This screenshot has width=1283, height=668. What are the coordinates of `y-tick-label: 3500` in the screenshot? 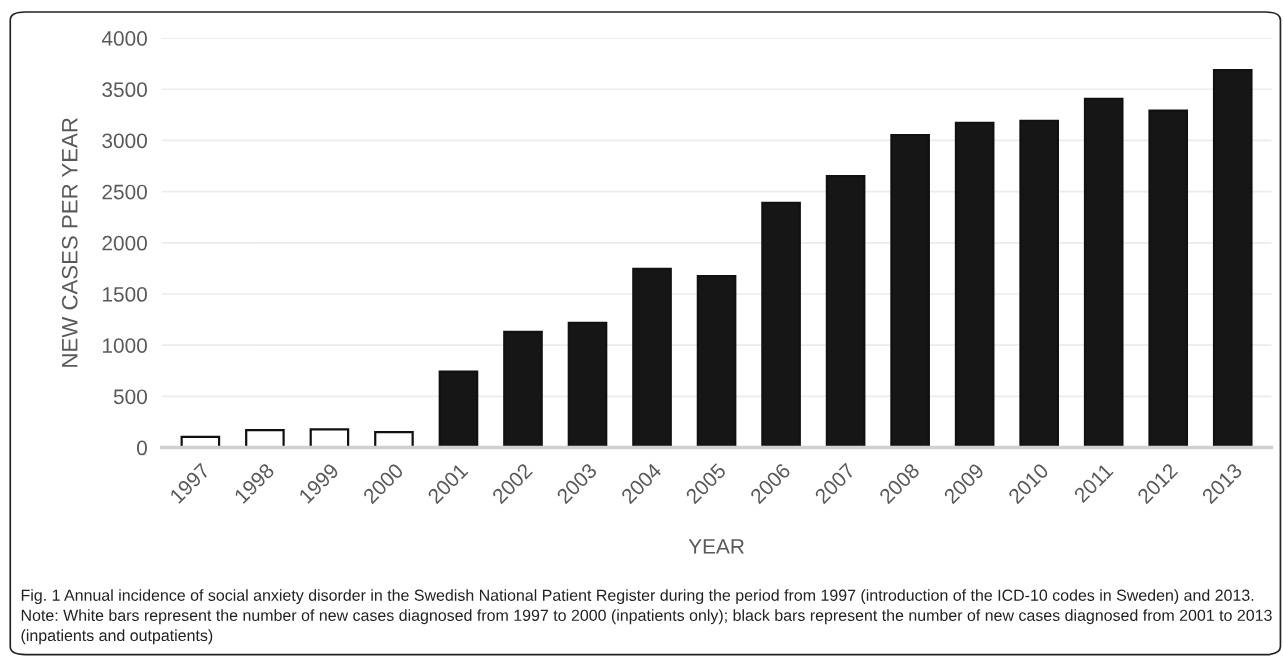 It's located at (124, 90).